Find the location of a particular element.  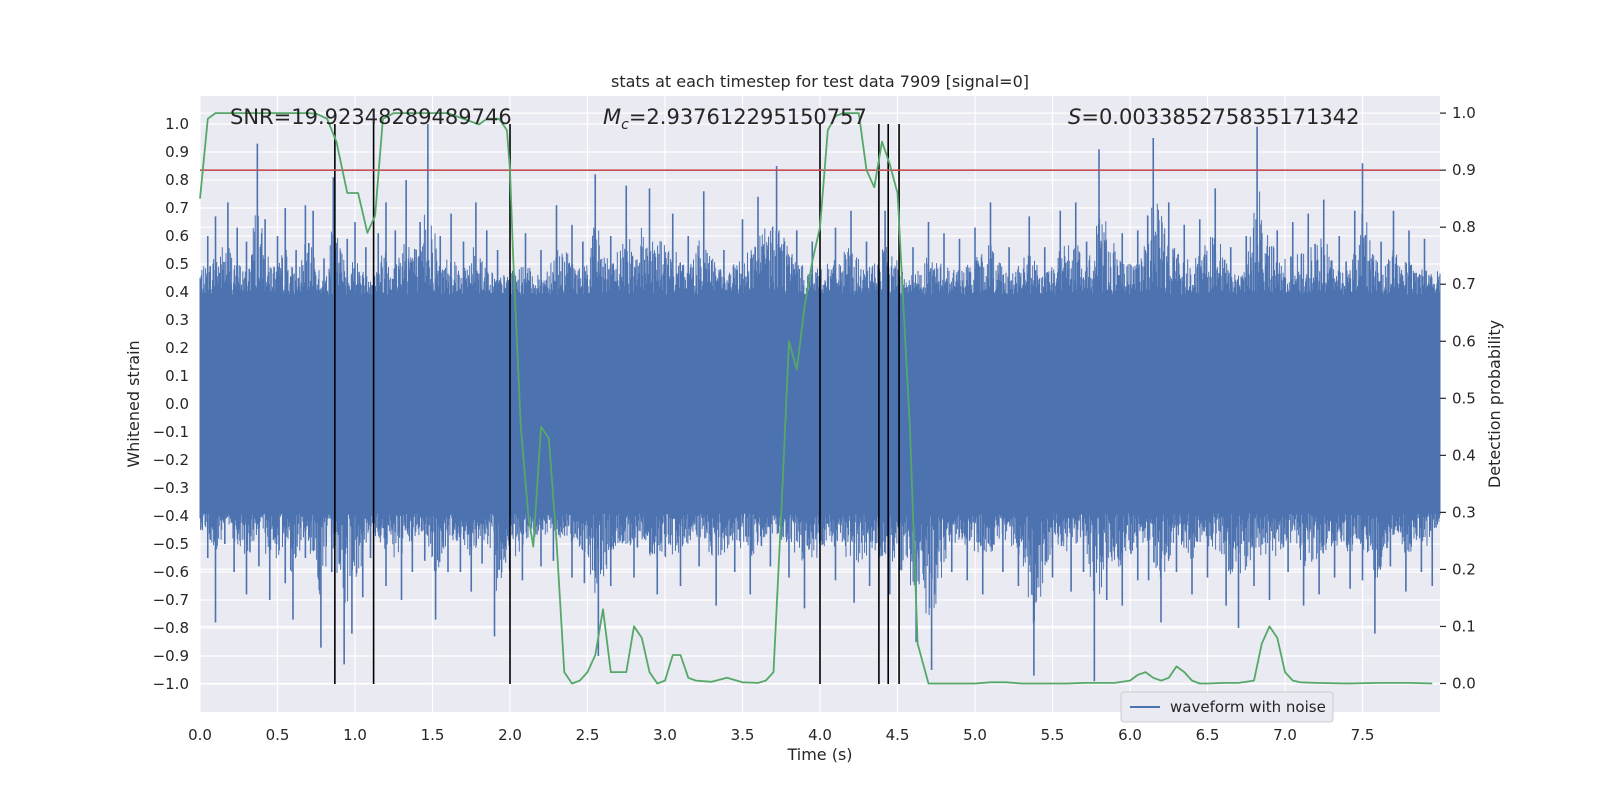

x-tick-label-5: 2.5 is located at coordinates (588, 735).